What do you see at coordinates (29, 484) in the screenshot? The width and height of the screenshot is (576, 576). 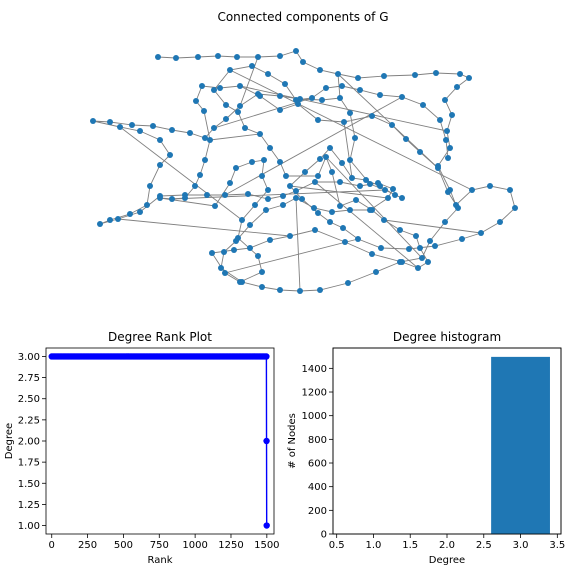 I see `rank-plot-ytick-label: 1.50` at bounding box center [29, 484].